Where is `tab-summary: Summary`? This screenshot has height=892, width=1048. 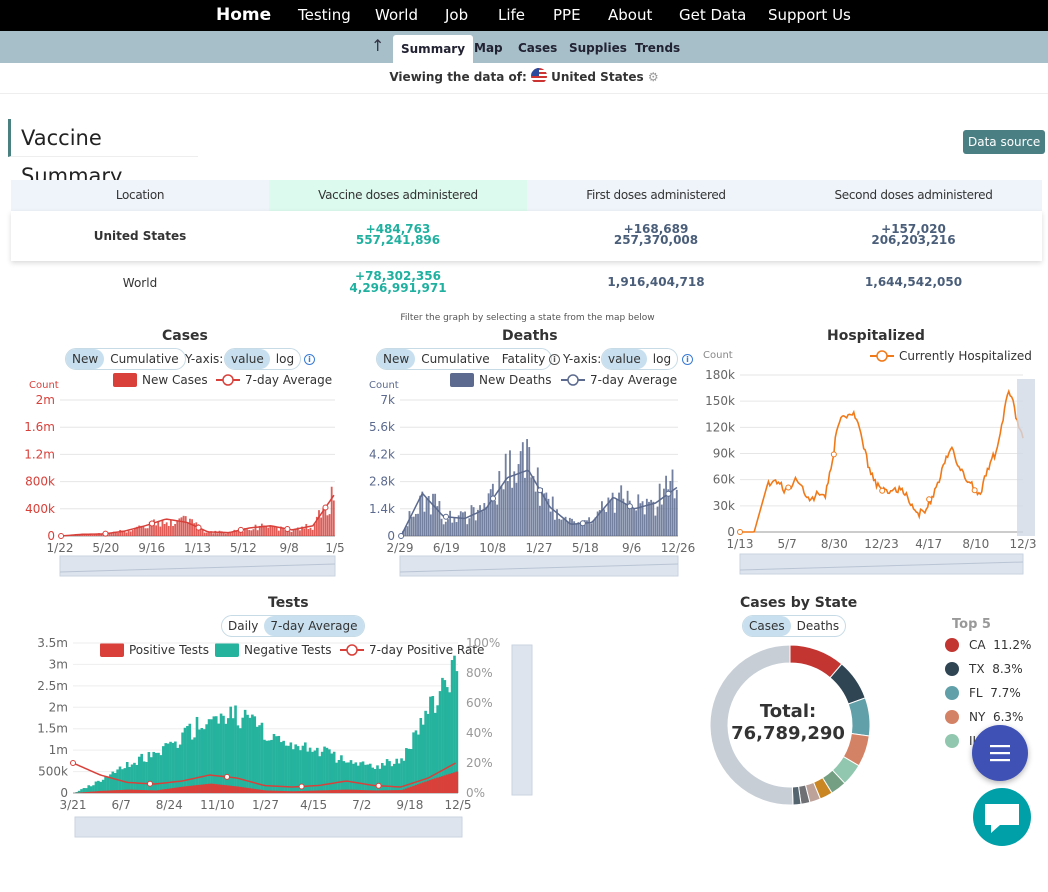 tab-summary: Summary is located at coordinates (433, 49).